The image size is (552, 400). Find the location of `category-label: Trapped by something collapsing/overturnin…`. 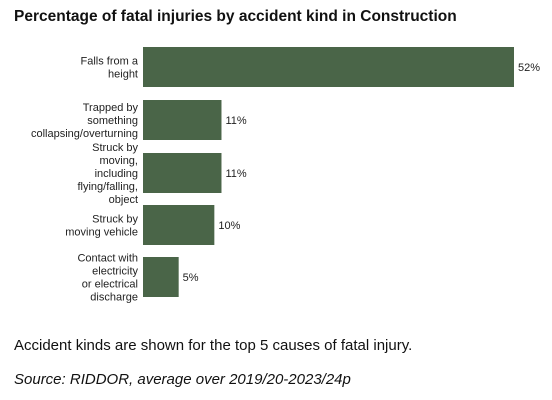

category-label: Trapped by something collapsing/overturnin… is located at coordinates (85, 121).